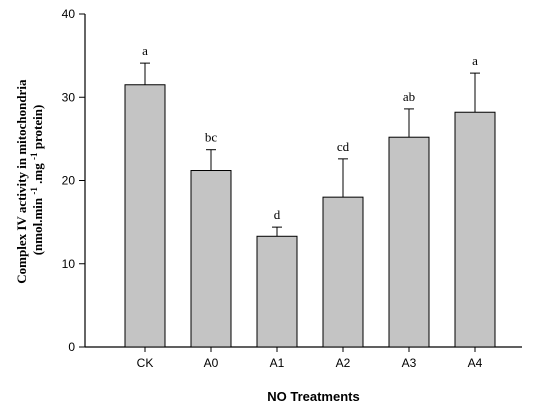 The height and width of the screenshot is (412, 550). I want to click on significance-letter: cd, so click(343, 146).